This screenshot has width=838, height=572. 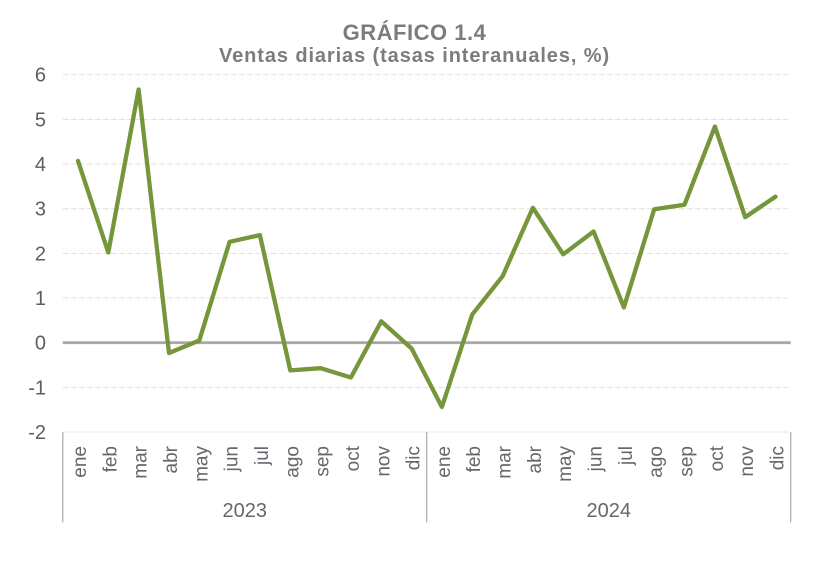 What do you see at coordinates (40, 165) in the screenshot?
I see `svg-text: 4` at bounding box center [40, 165].